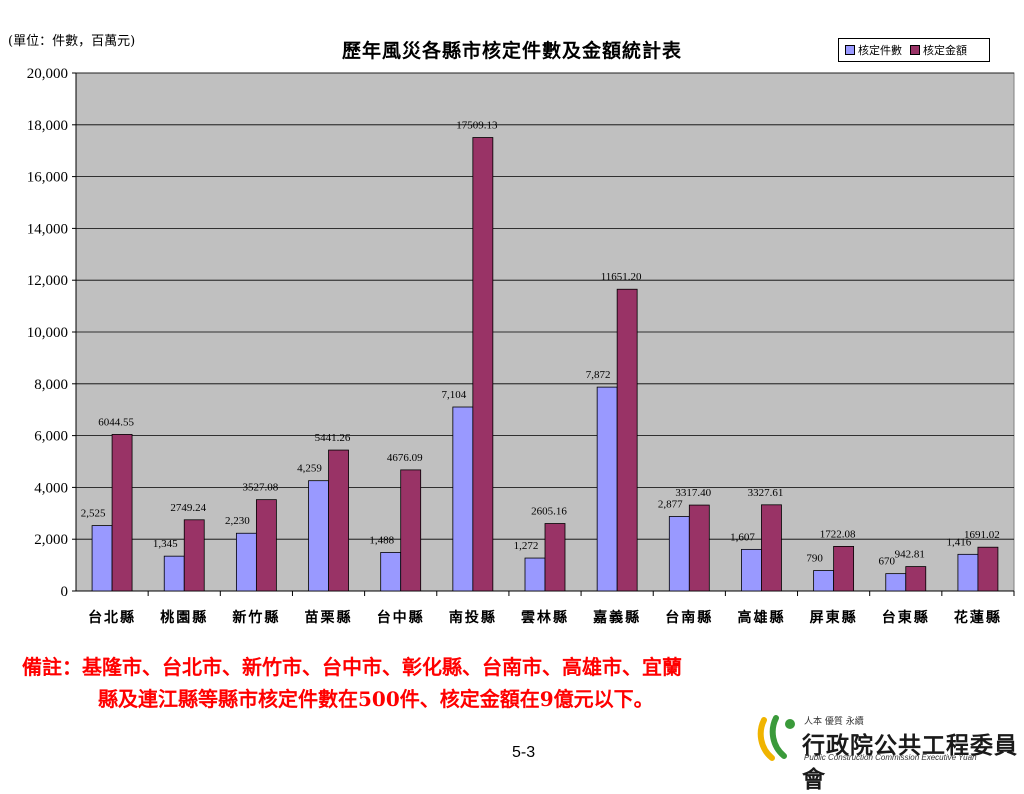  Describe the element at coordinates (352, 667) in the screenshot. I see `footnote-line-1: 備註：基隆市、台北市、新竹市、台中市、彰化縣、台南市、高雄市、宜蘭` at that location.